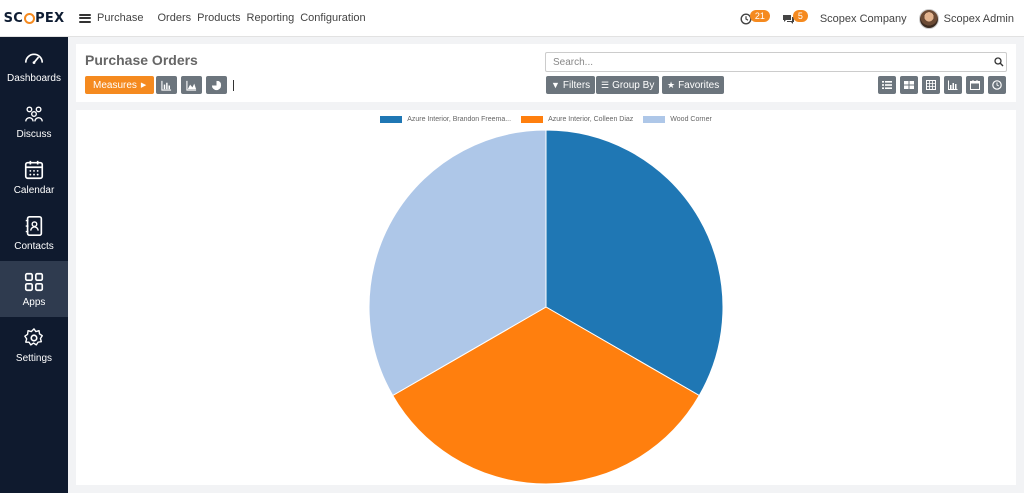 The height and width of the screenshot is (493, 1024). I want to click on gear-icon, so click(33, 336).